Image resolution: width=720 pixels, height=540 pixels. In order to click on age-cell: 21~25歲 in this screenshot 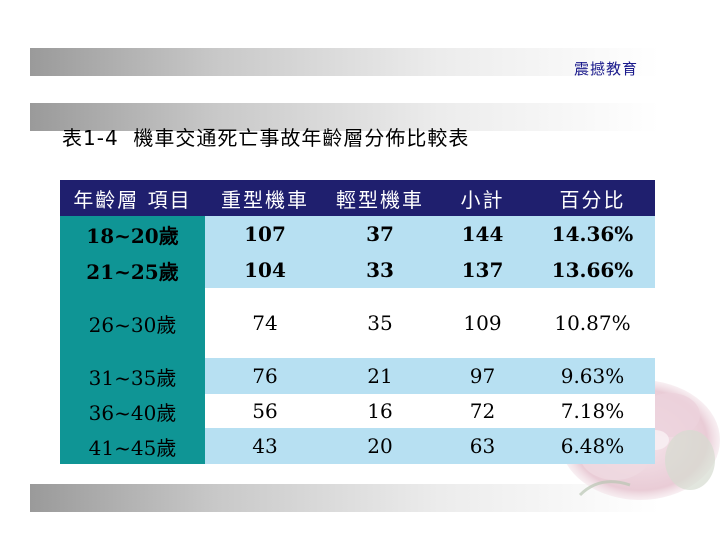, I will do `click(132, 270)`.